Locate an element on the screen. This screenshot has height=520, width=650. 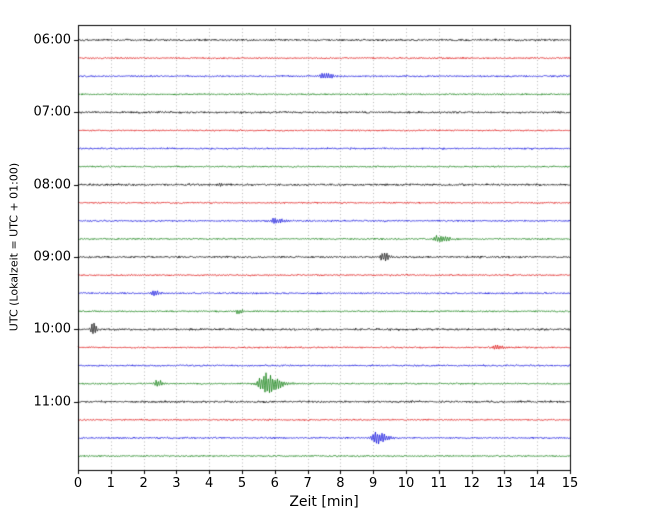
x-tick-label: 10 is located at coordinates (406, 483).